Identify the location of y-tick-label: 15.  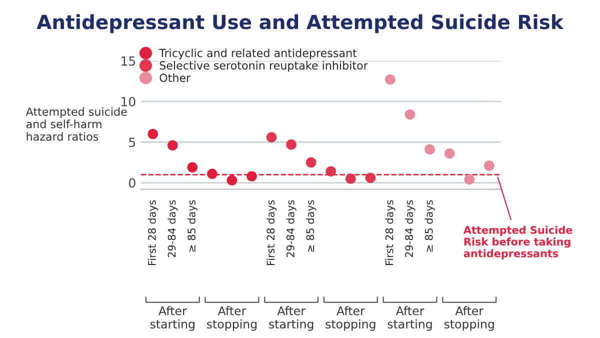
(129, 61).